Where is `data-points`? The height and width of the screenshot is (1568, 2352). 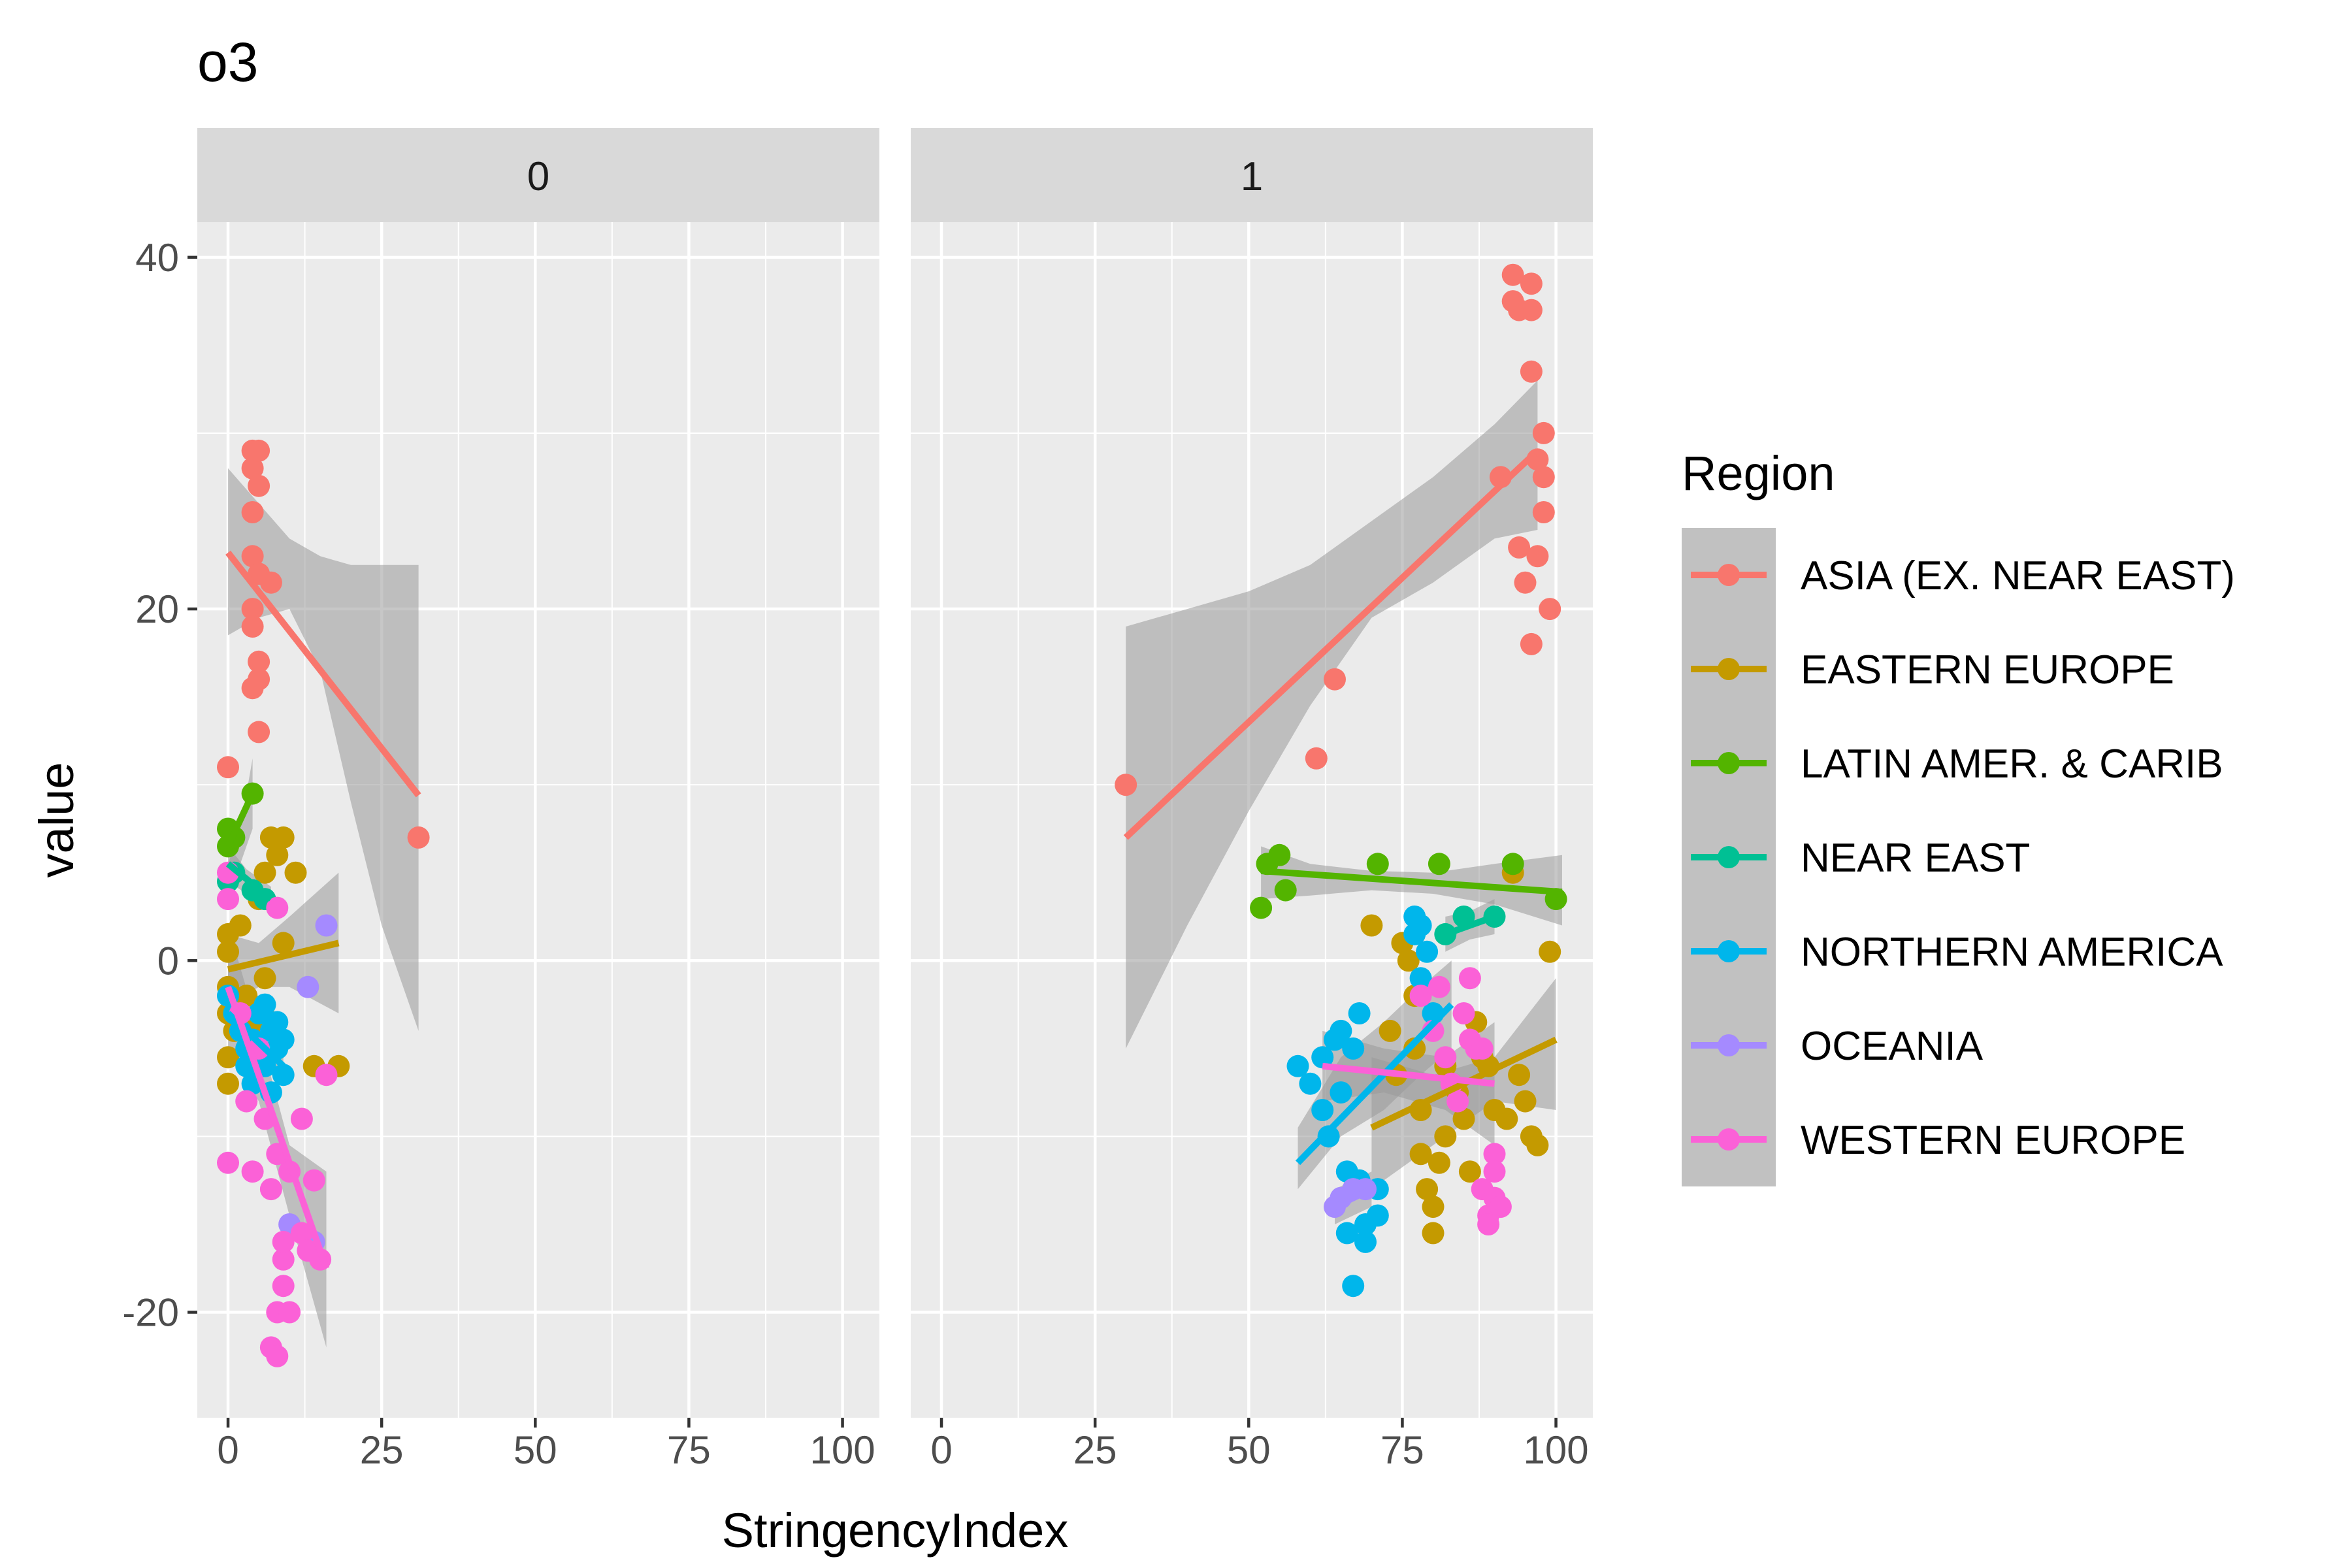 data-points is located at coordinates (1341, 780).